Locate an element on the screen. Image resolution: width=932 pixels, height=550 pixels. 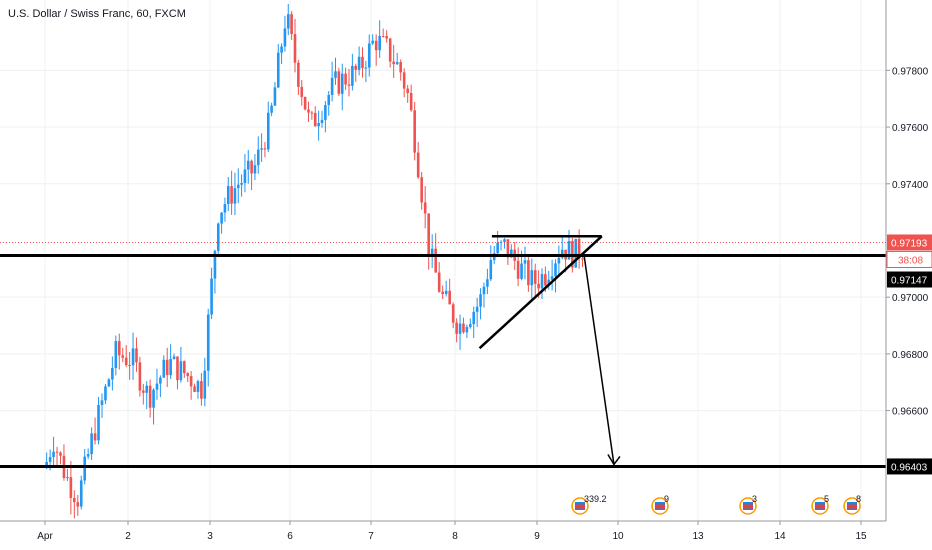
time-axis: Apr 2 3 6 7 8 9 10 13 14 15 is located at coordinates (466, 535).